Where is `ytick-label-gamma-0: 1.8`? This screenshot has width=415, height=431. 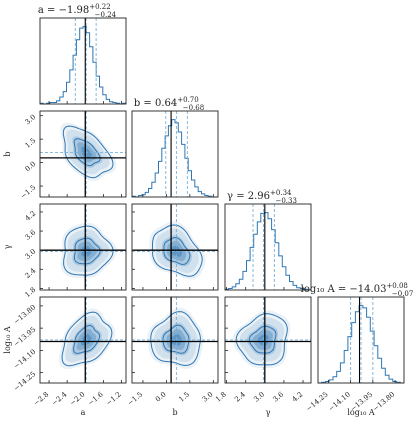 ytick-label-gamma-0: 1.8 is located at coordinates (31, 292).